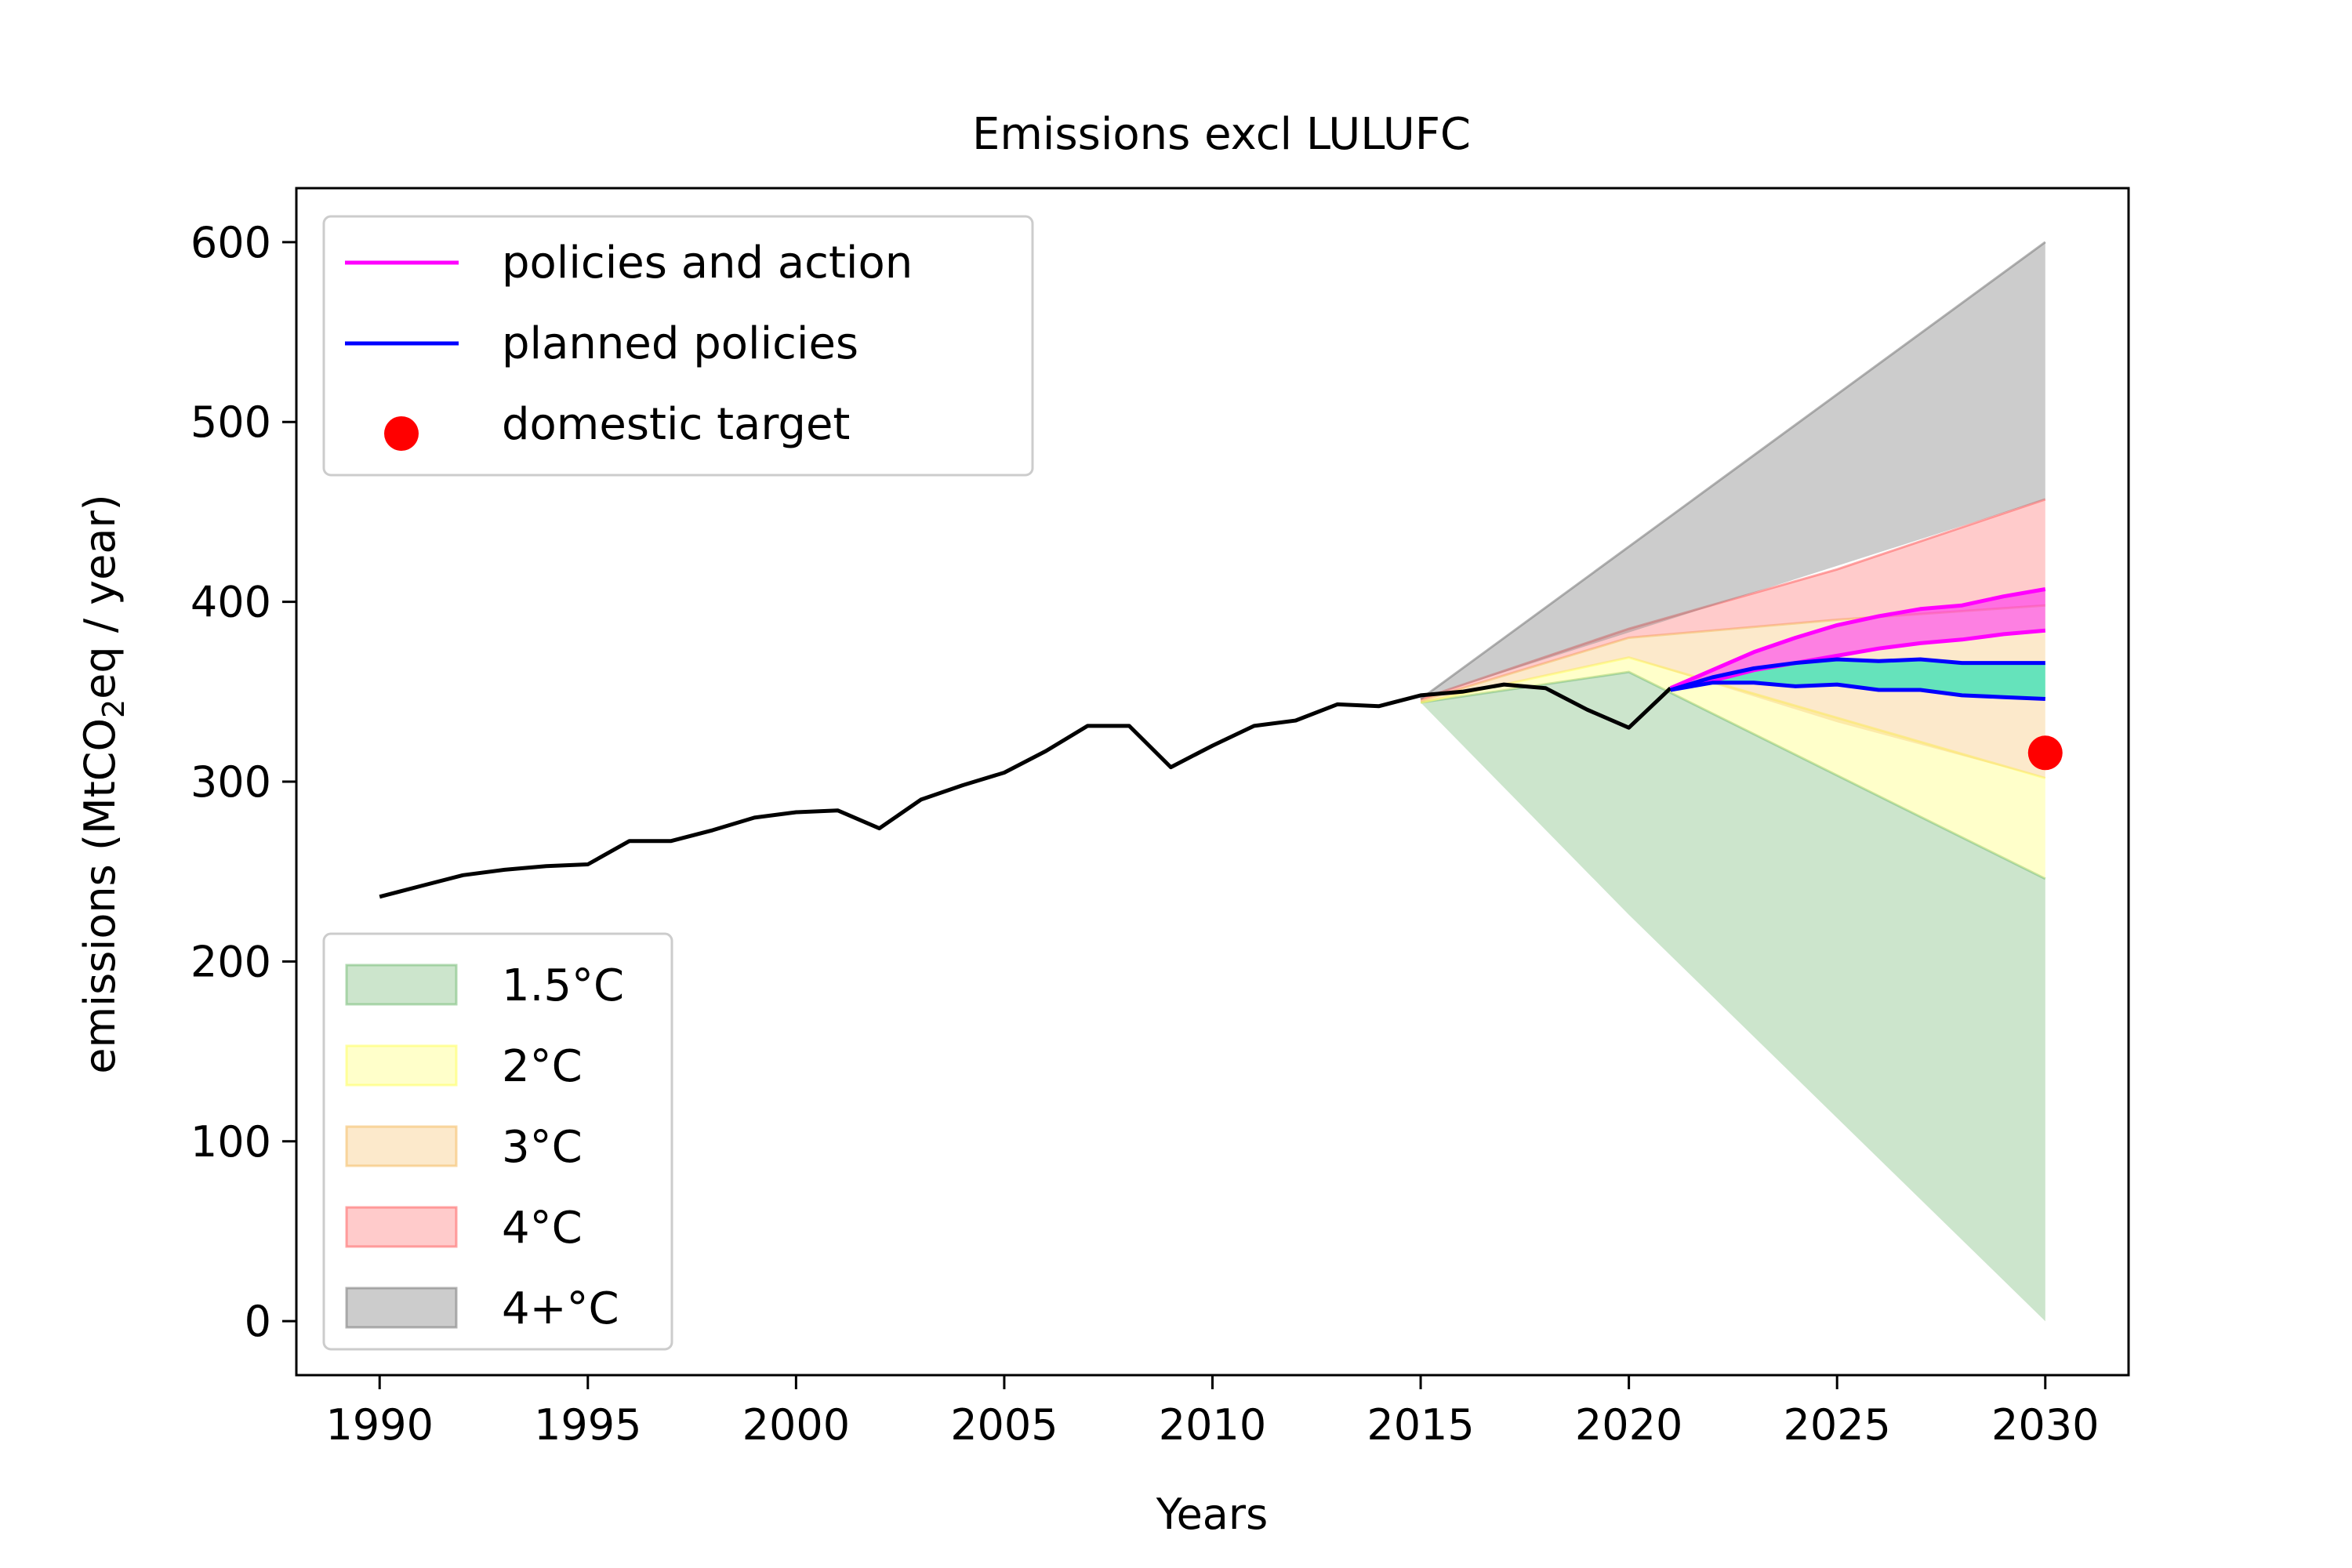 The image size is (2352, 1568). What do you see at coordinates (231, 782) in the screenshot?
I see `y-tick-label: 300` at bounding box center [231, 782].